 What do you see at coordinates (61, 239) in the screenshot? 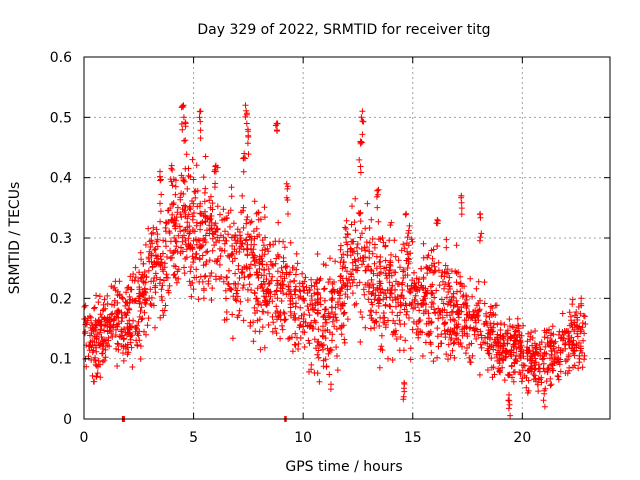
I see `y-tick-label: 0.3` at bounding box center [61, 239].